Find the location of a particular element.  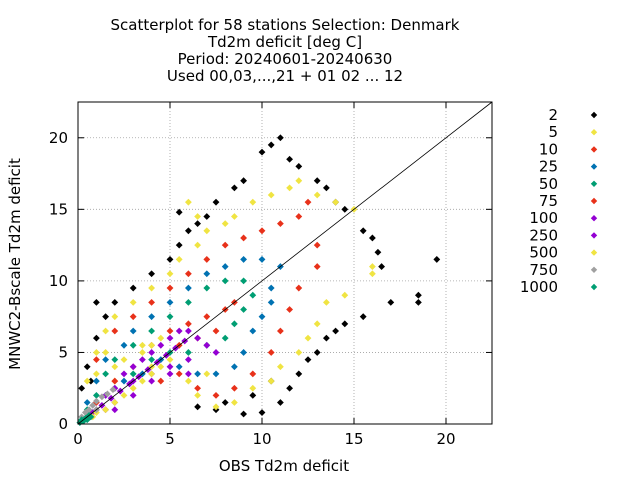

legend-label: 250 is located at coordinates (543, 235).